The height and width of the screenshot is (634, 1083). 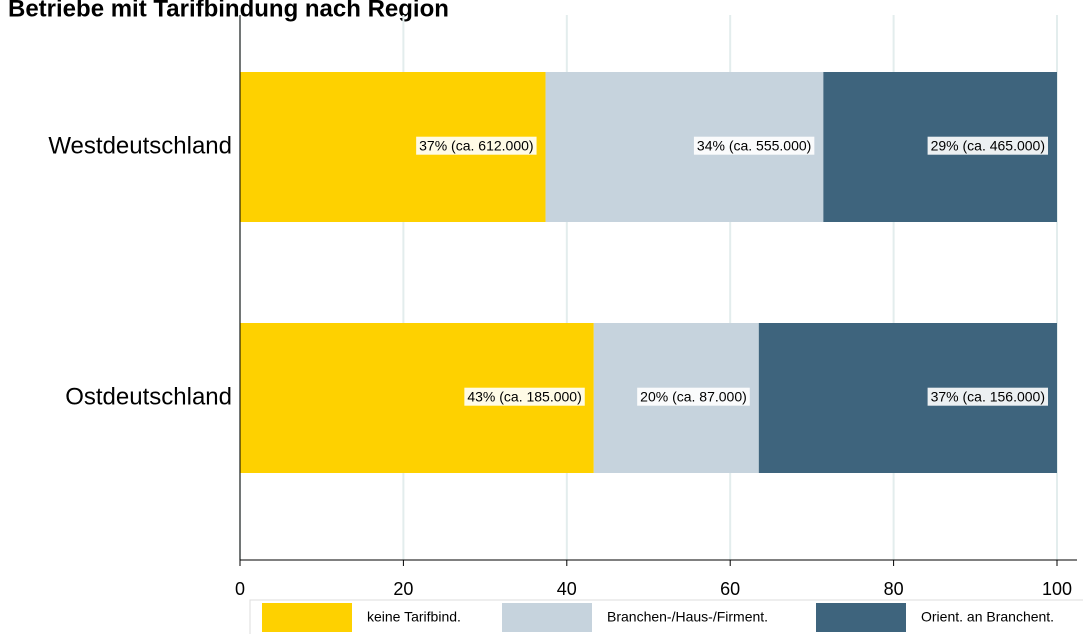 I want to click on value-label: 29% (ca. 465.000), so click(x=988, y=146).